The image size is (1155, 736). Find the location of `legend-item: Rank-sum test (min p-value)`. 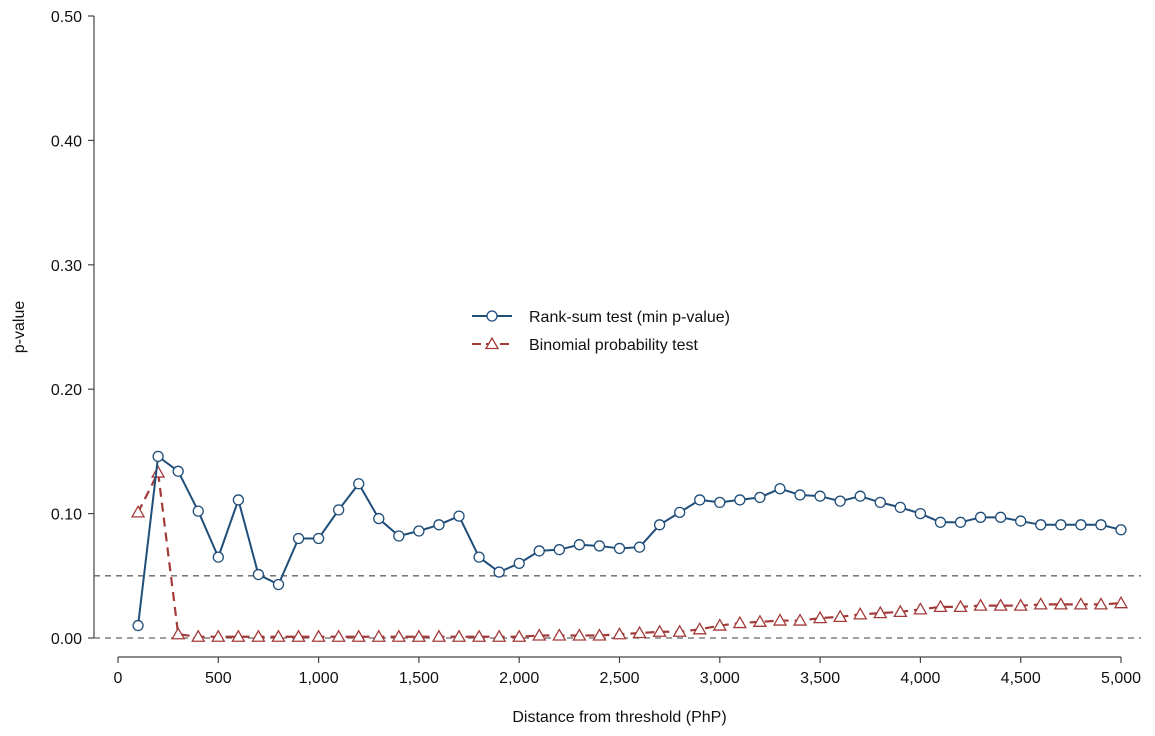

legend-item: Rank-sum test (min p-value) is located at coordinates (601, 317).